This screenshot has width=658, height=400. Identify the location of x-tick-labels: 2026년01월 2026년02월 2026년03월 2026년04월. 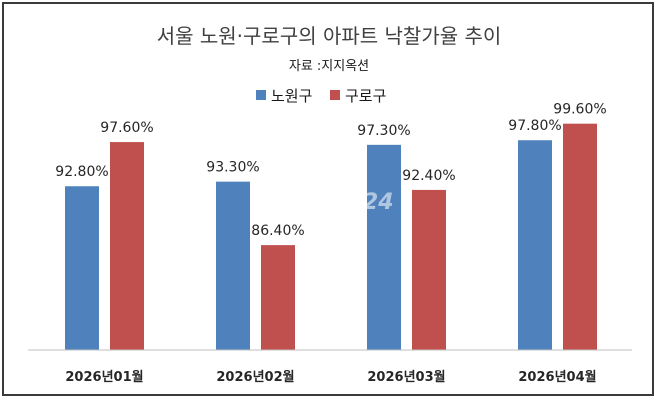
(330, 377).